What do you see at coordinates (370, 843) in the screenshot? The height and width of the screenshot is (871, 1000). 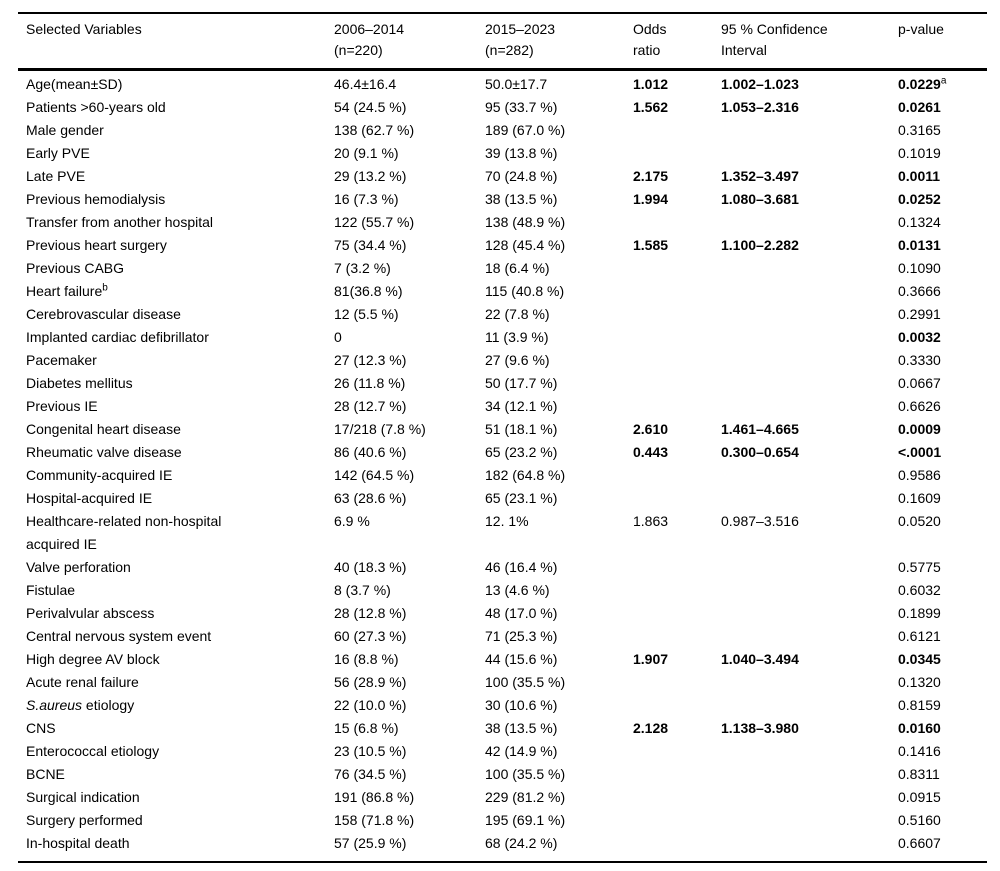 I see `count-2006-2014-cell: 57 (25.9 %)` at bounding box center [370, 843].